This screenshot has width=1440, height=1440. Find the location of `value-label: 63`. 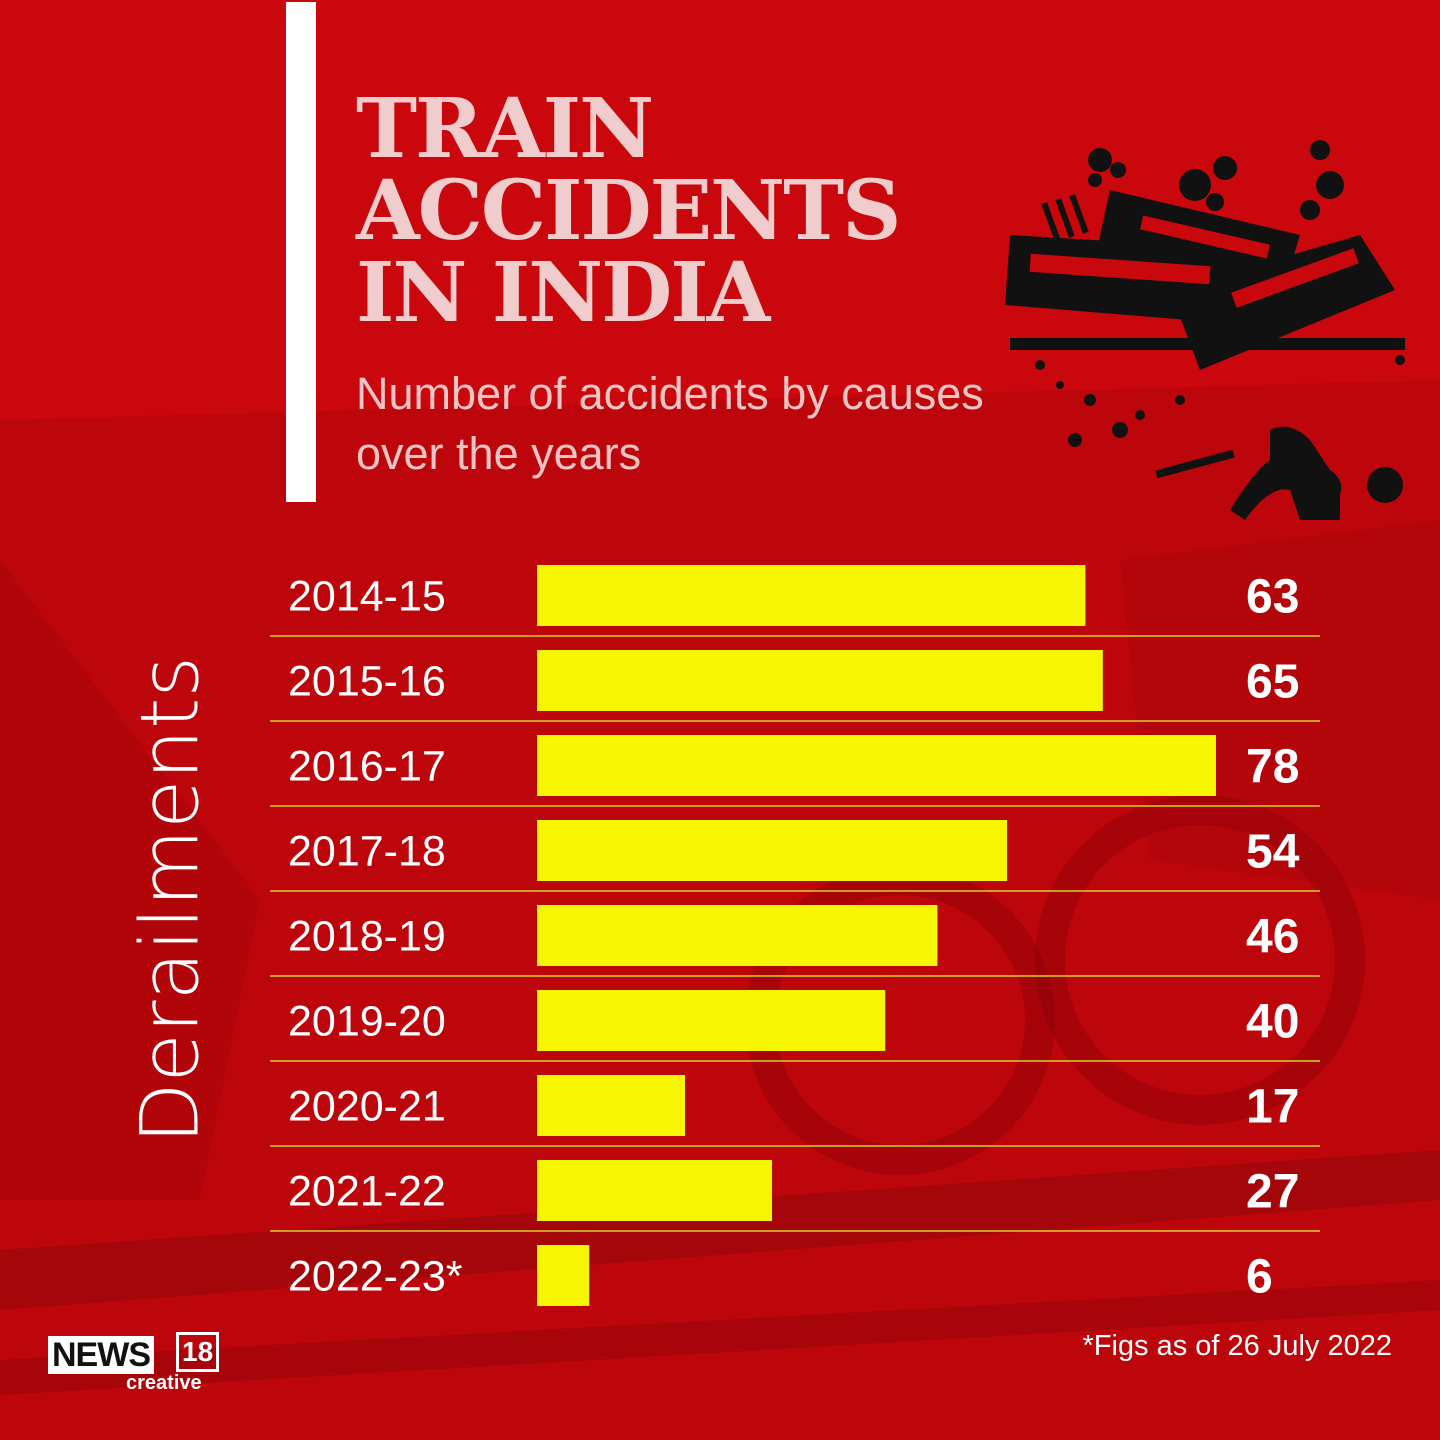

value-label: 63 is located at coordinates (1272, 597).